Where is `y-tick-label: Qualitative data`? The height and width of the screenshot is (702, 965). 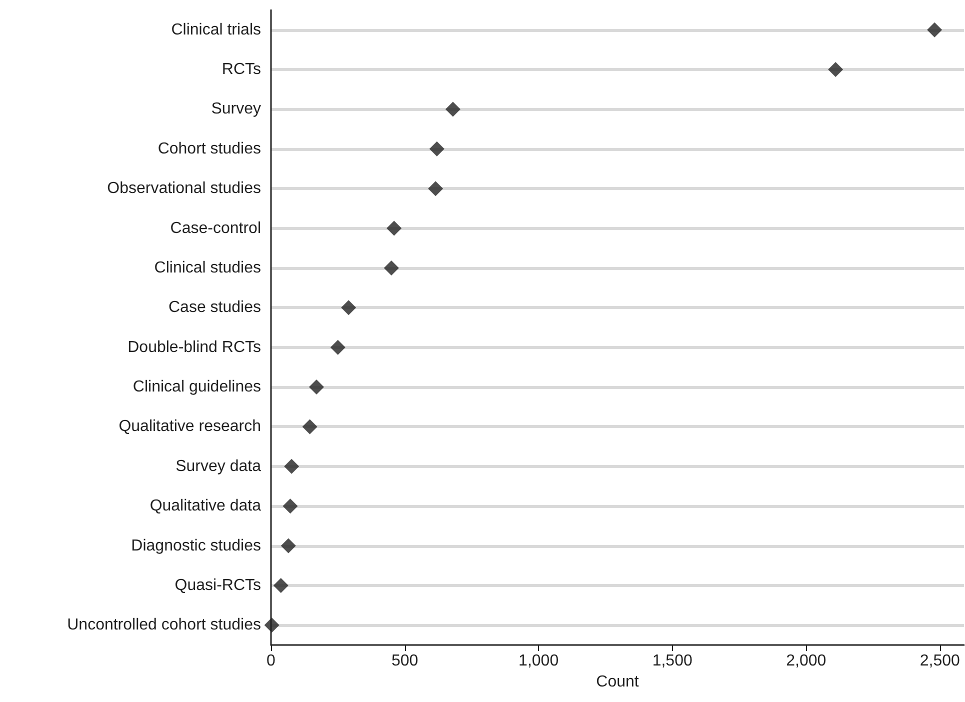
y-tick-label: Qualitative data is located at coordinates (206, 506).